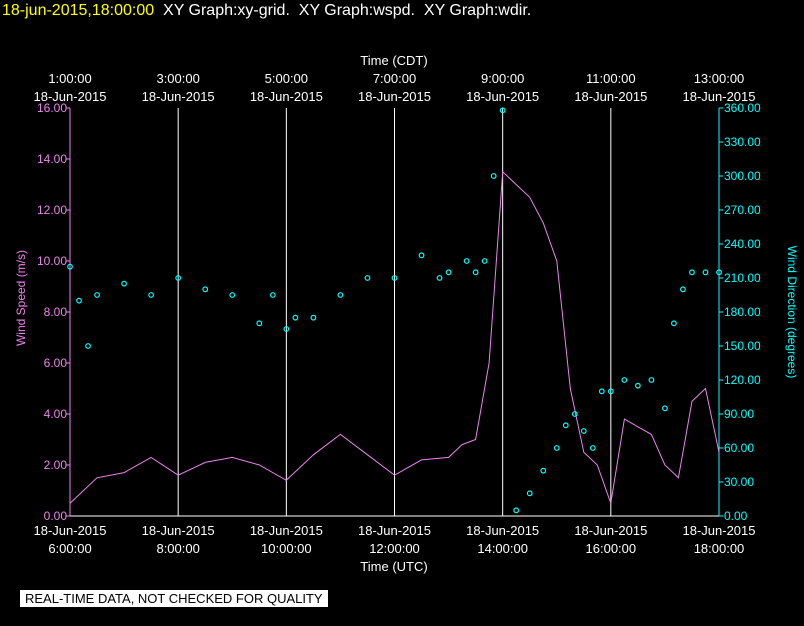 The height and width of the screenshot is (626, 804). What do you see at coordinates (742, 244) in the screenshot?
I see `y-right-tick-label: 240.00` at bounding box center [742, 244].